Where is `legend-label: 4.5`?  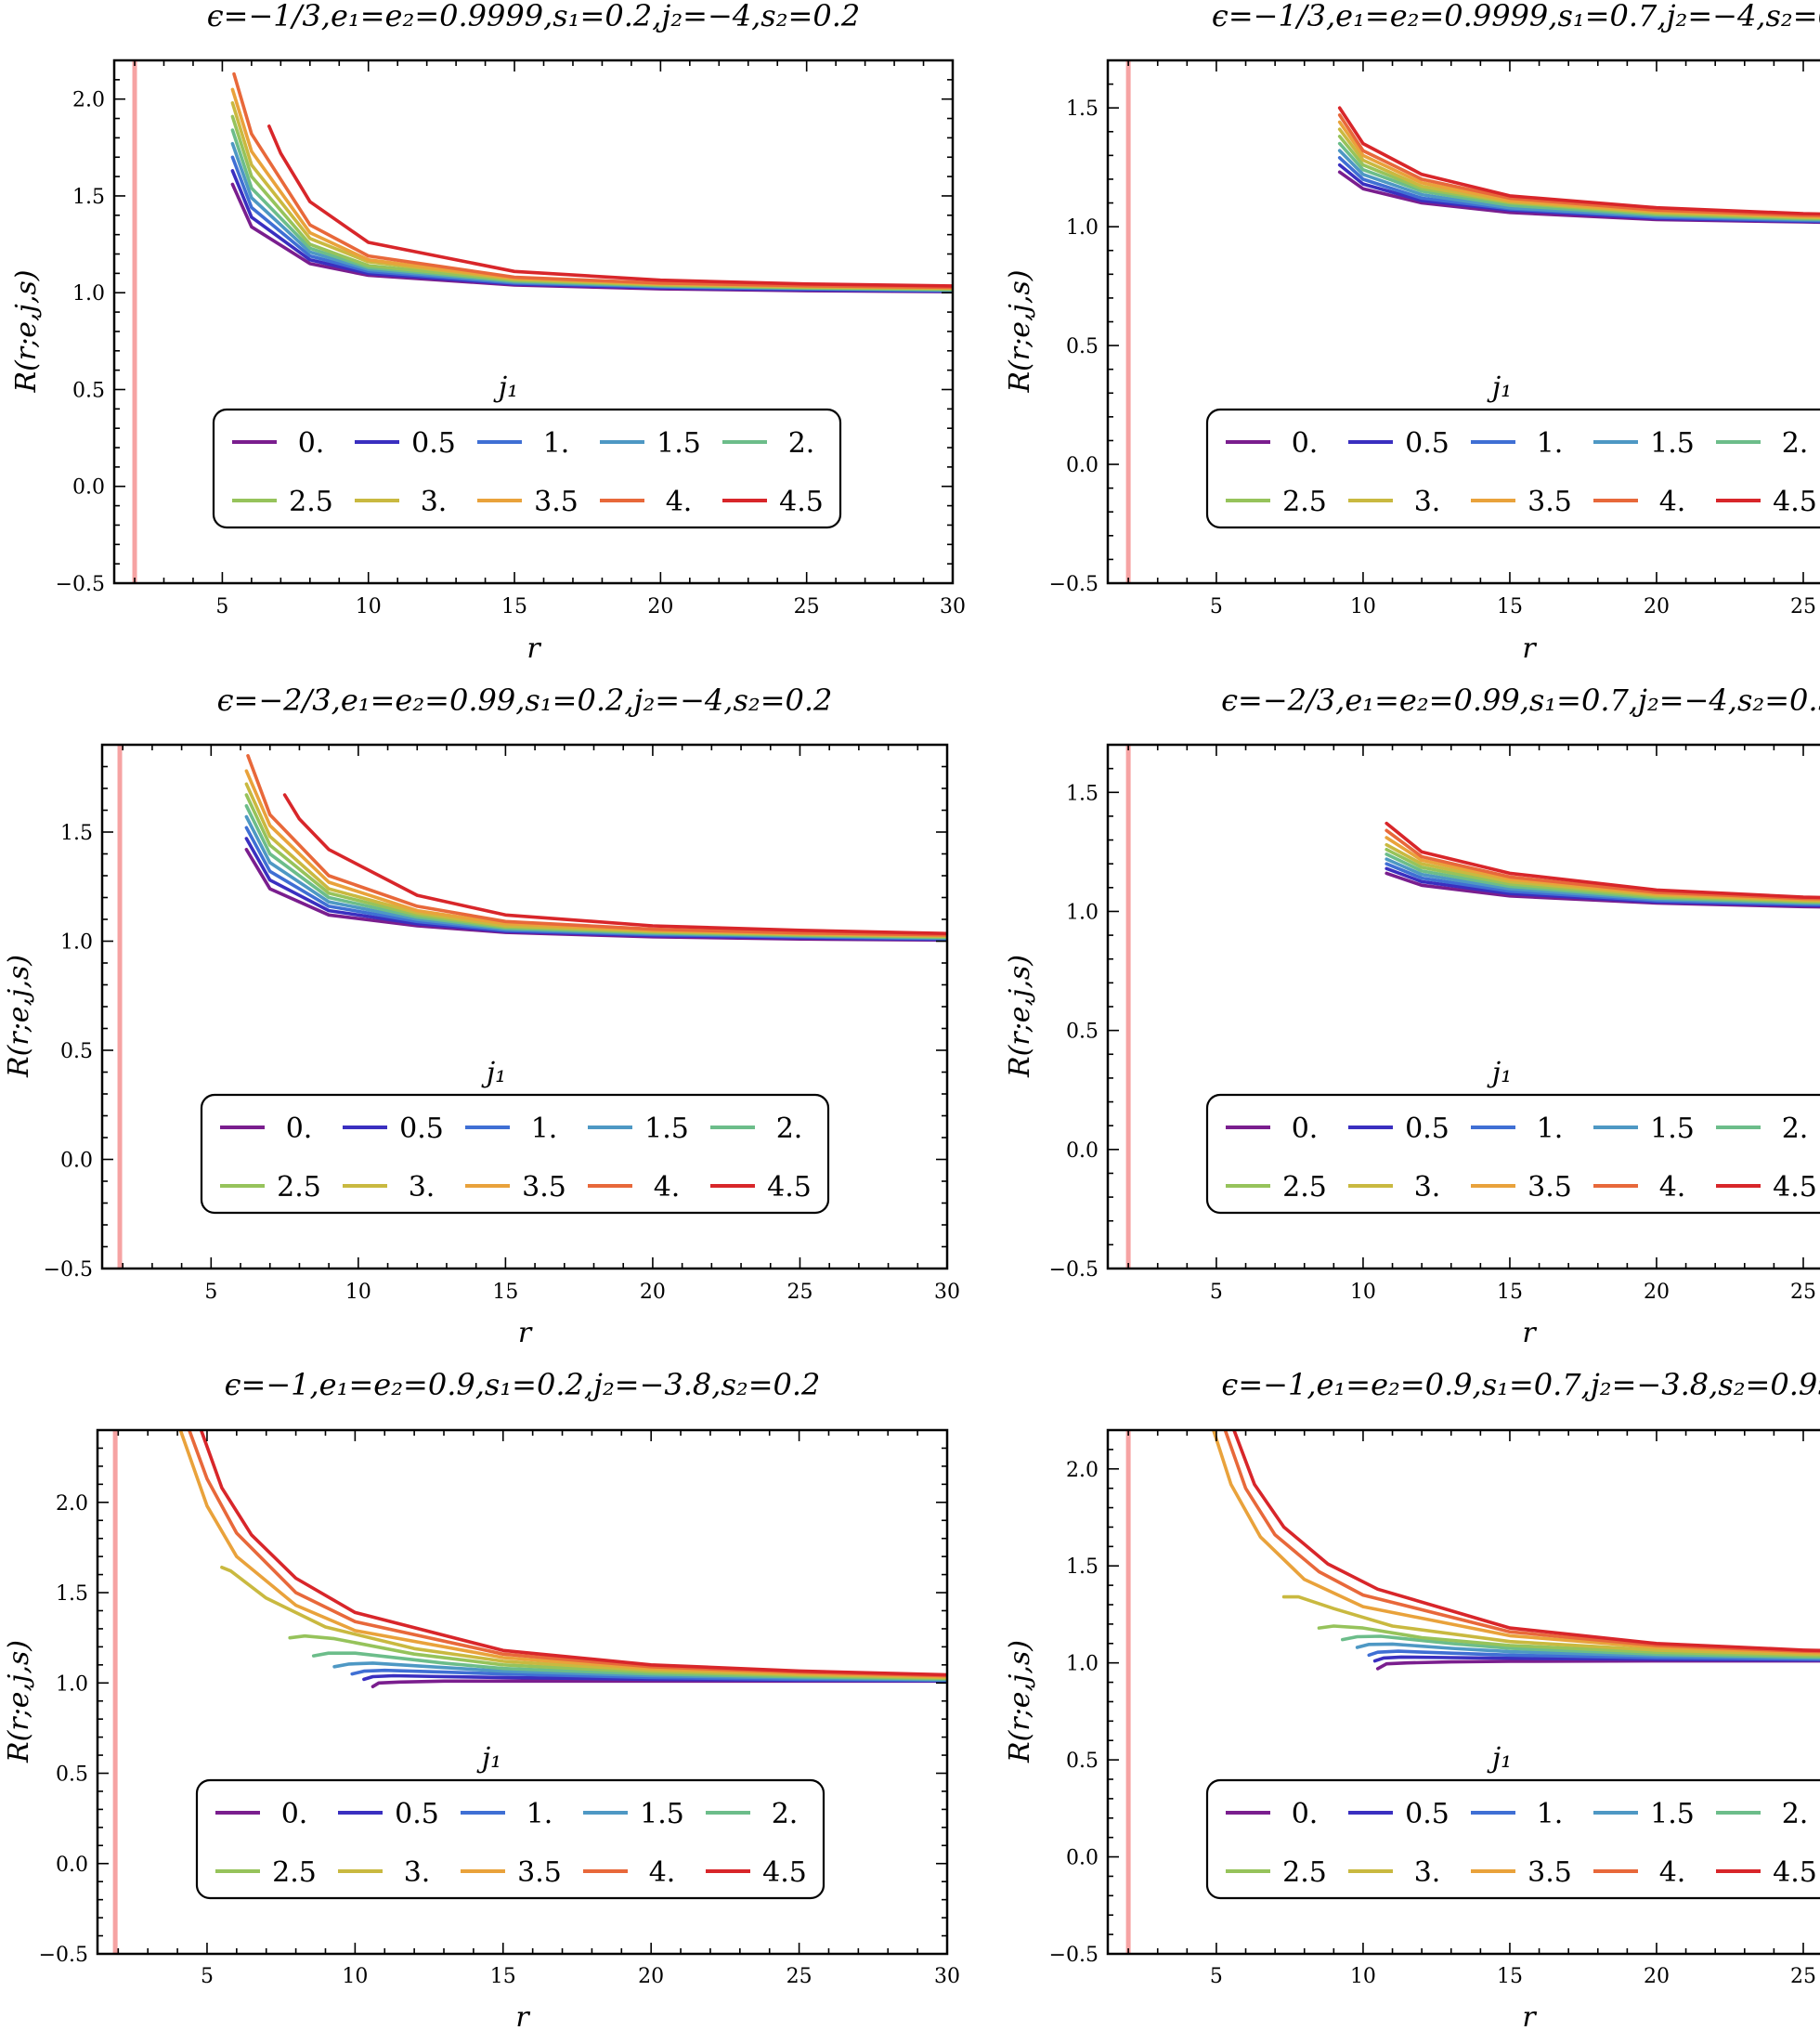 legend-label: 4.5 is located at coordinates (789, 1187).